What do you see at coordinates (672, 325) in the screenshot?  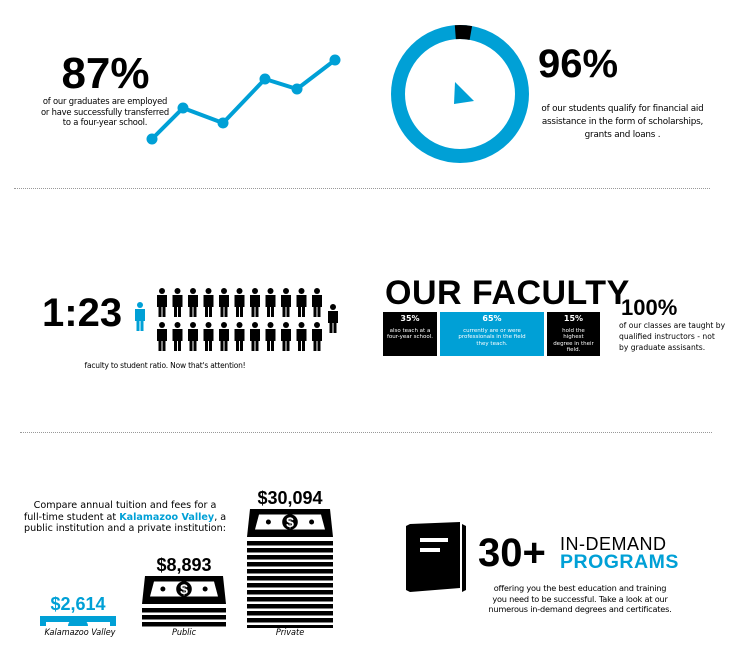 I see `caption-line: of our classes are taught by` at bounding box center [672, 325].